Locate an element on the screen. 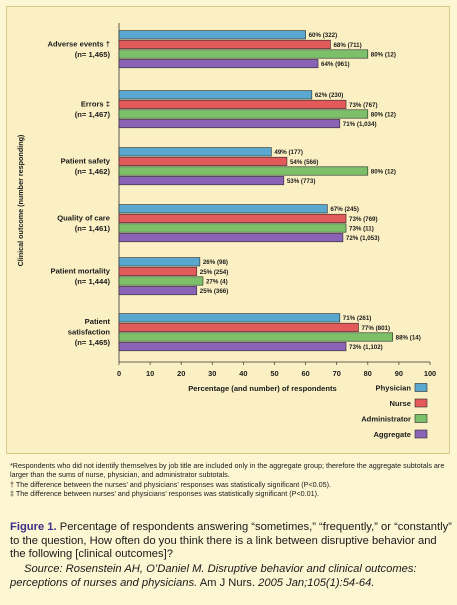  legend-label: Nurse is located at coordinates (400, 403).